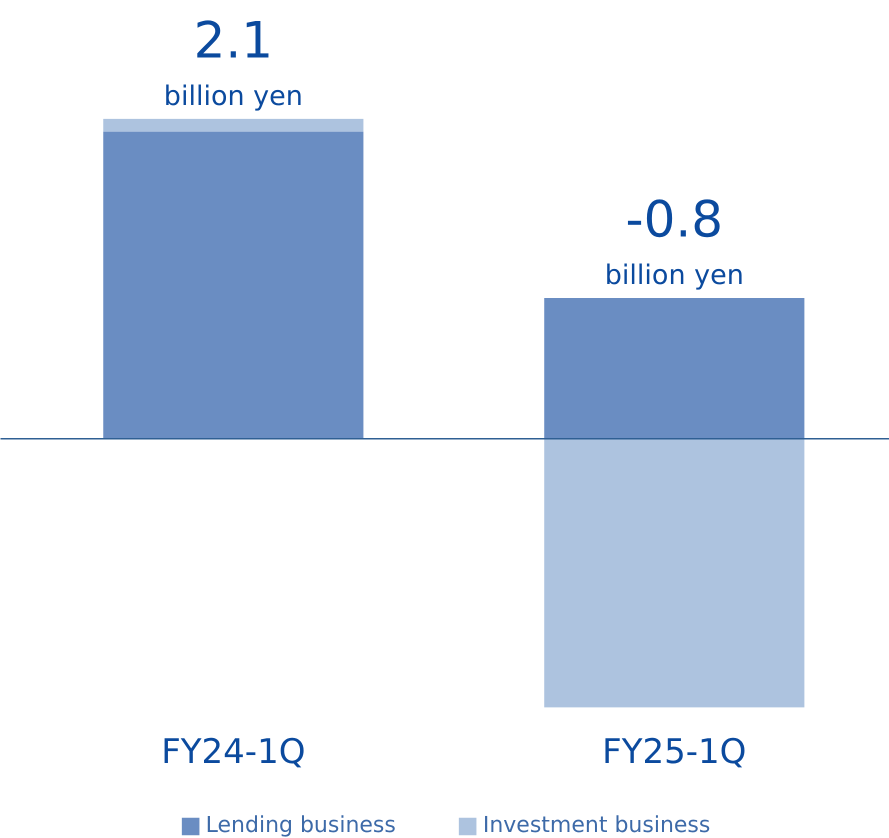  What do you see at coordinates (674, 752) in the screenshot?
I see `x-tick-label: FY25-1Q` at bounding box center [674, 752].